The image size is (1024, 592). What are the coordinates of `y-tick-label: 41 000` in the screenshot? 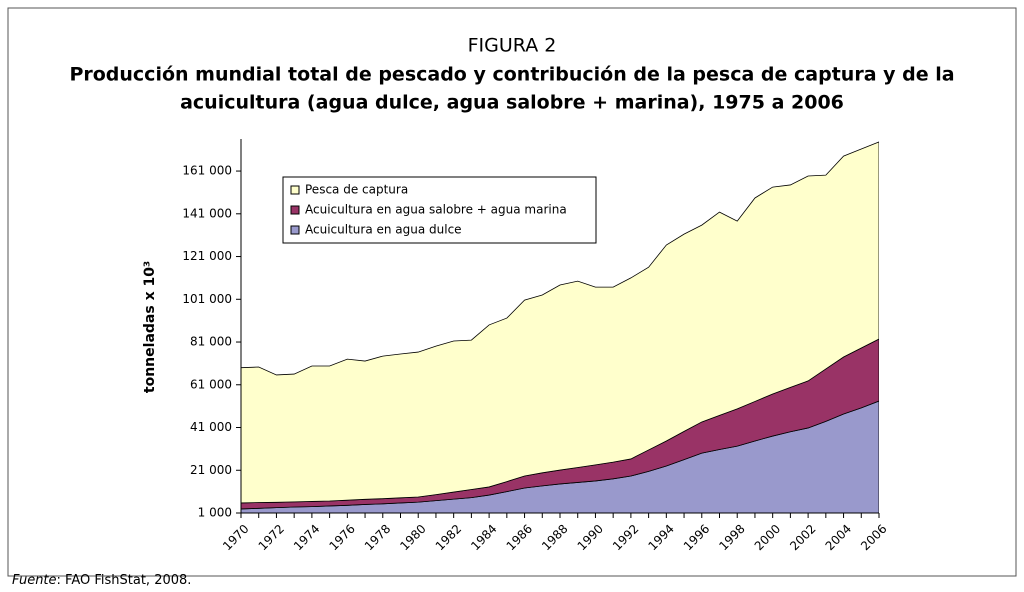 It's located at (211, 427).